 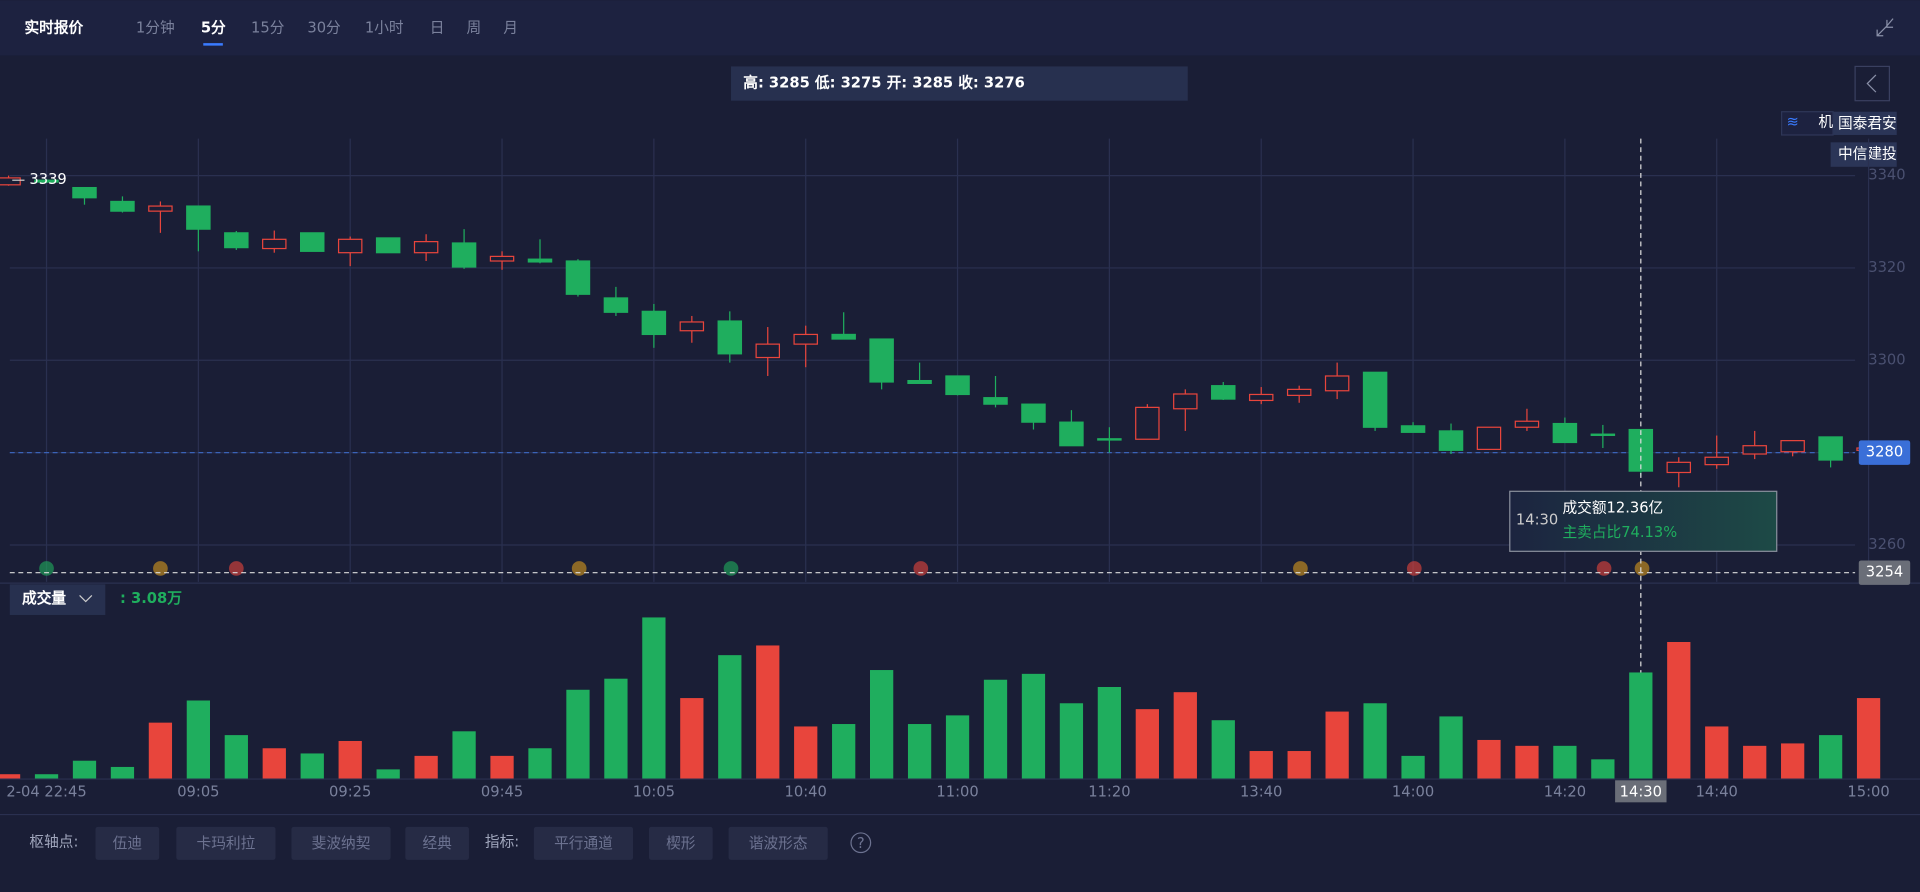 I want to click on x-tick-label: 14:40, so click(x=1717, y=792).